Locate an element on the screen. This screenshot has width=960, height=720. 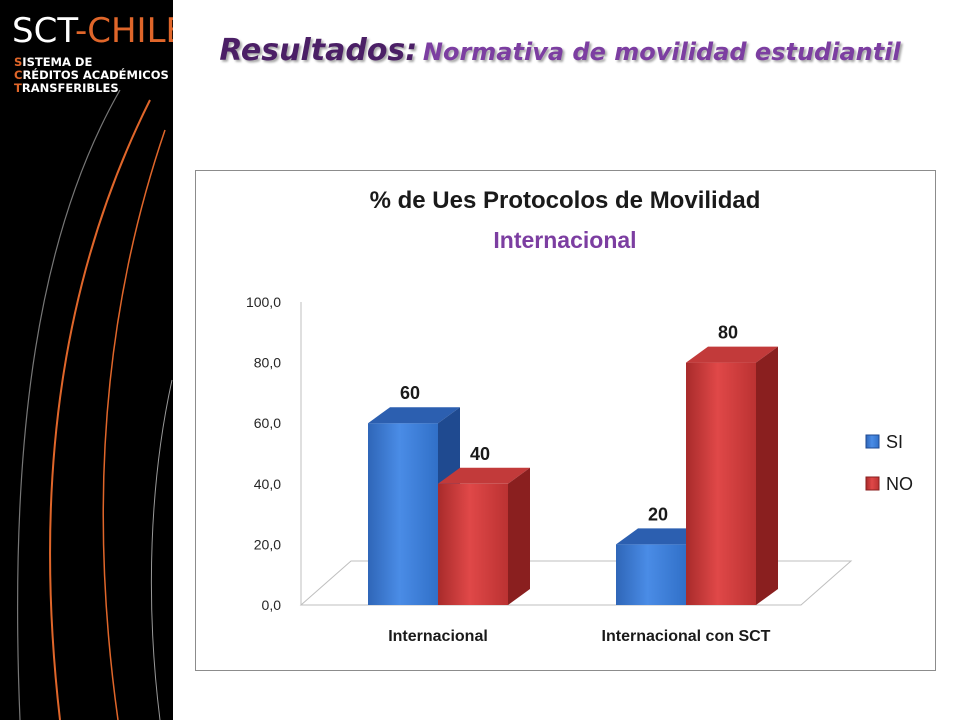
y-tick-label: 20,0 is located at coordinates (267, 544).